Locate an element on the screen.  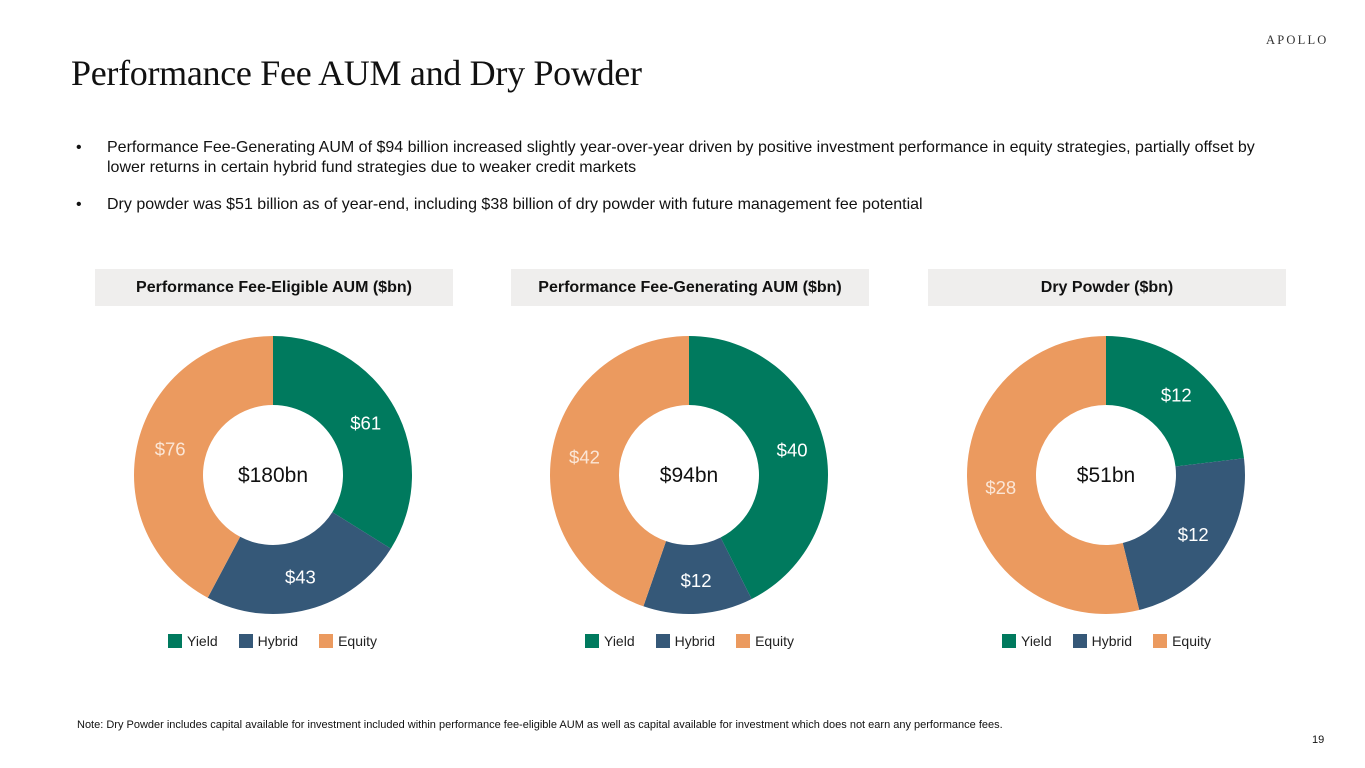
center-label: $51bn is located at coordinates (1106, 475).